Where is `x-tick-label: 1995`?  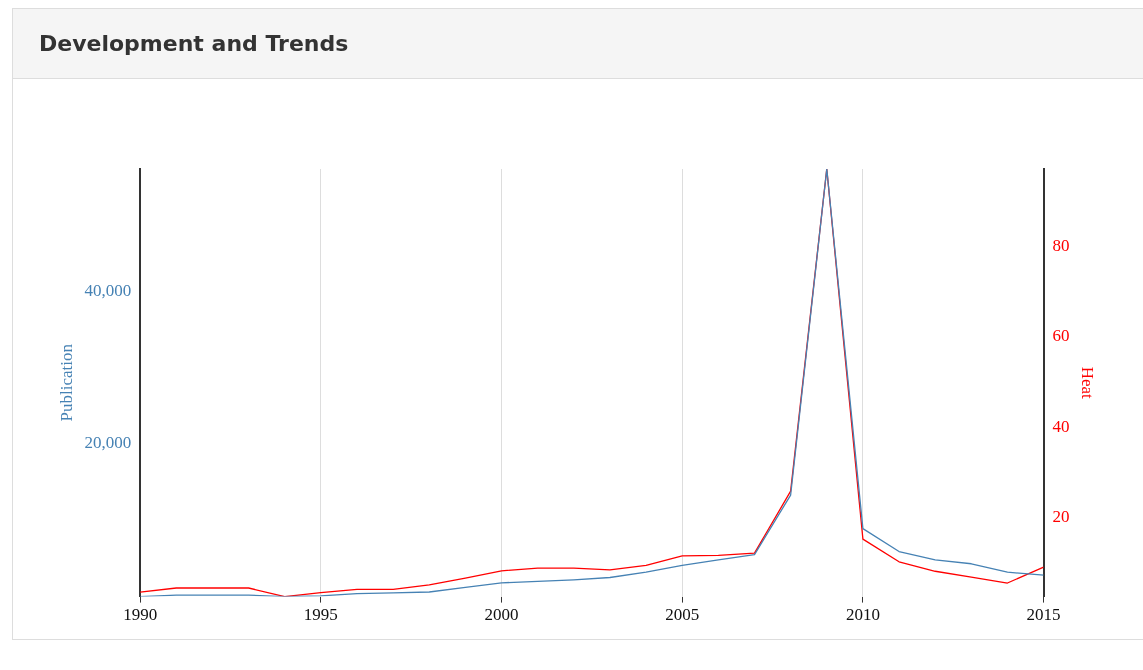 x-tick-label: 1995 is located at coordinates (320, 615).